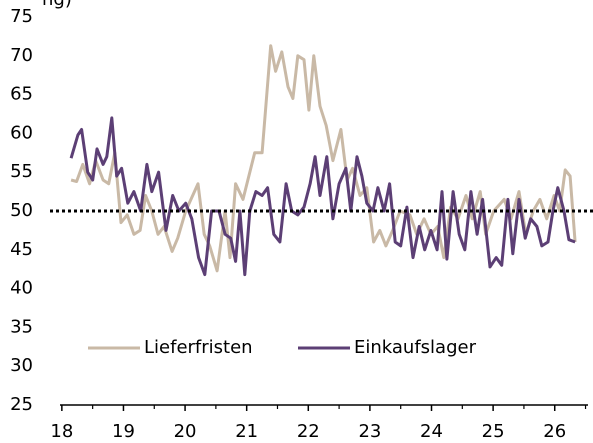 Image resolution: width=593 pixels, height=443 pixels. Describe the element at coordinates (21, 55) in the screenshot. I see `y-tick-label: 70` at that location.